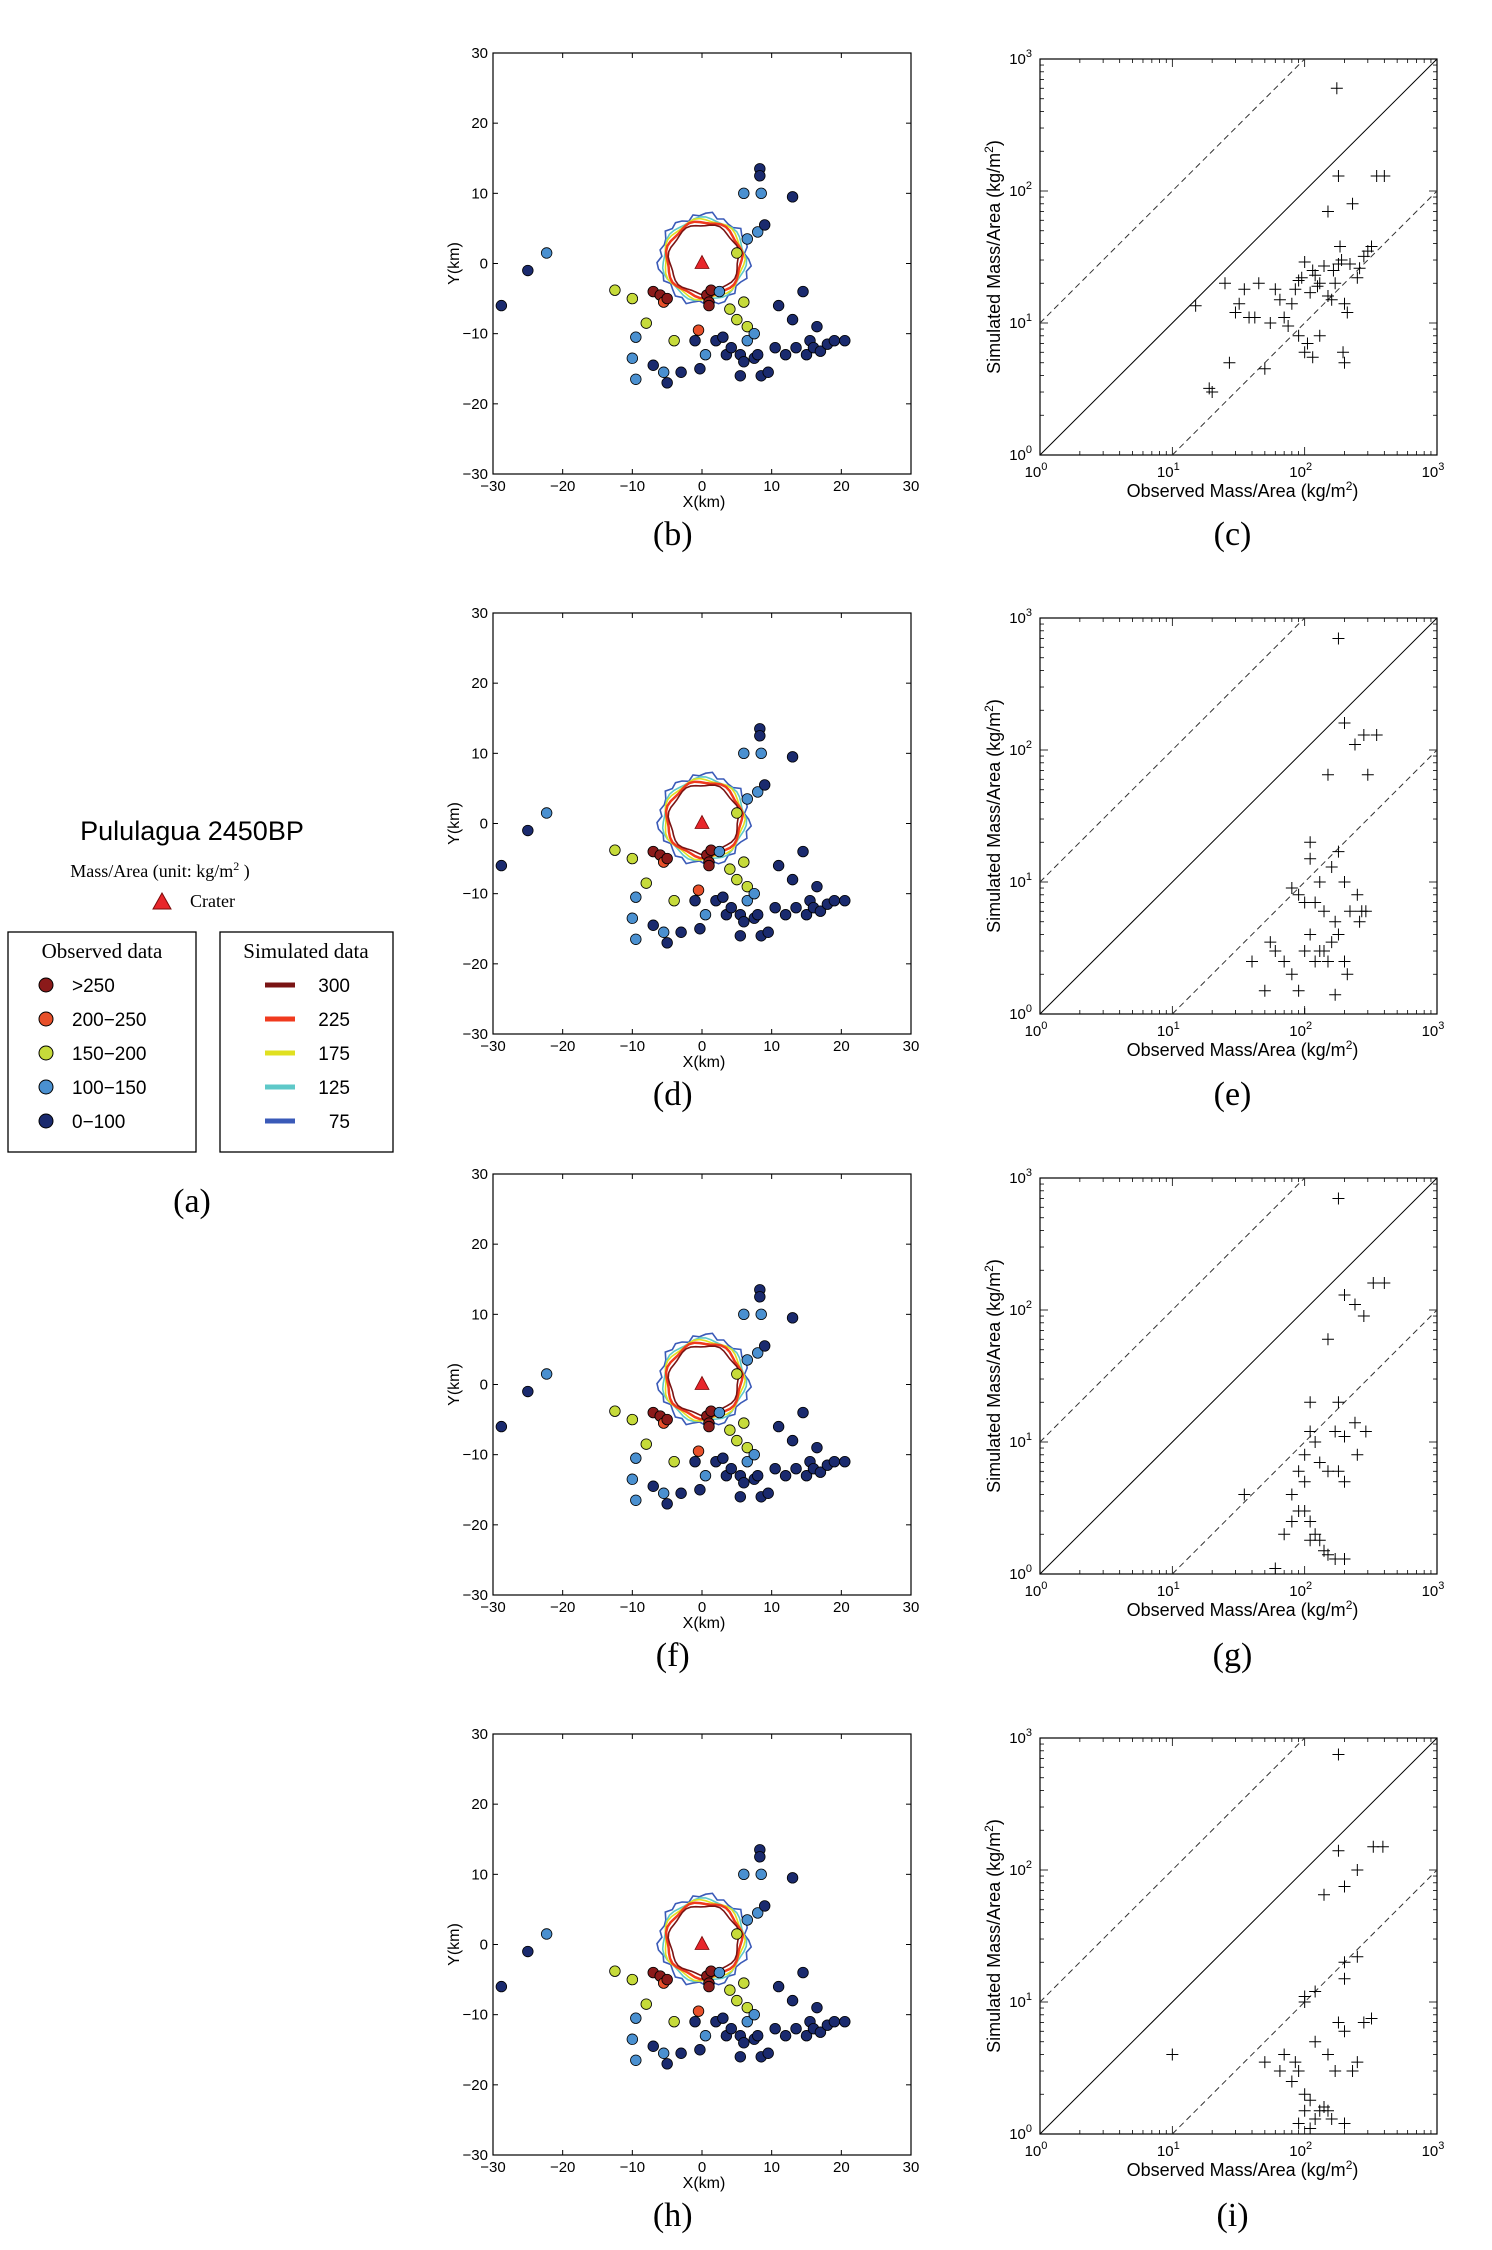  Describe the element at coordinates (109, 1020) in the screenshot. I see `legend-item-label: 200−250` at that location.